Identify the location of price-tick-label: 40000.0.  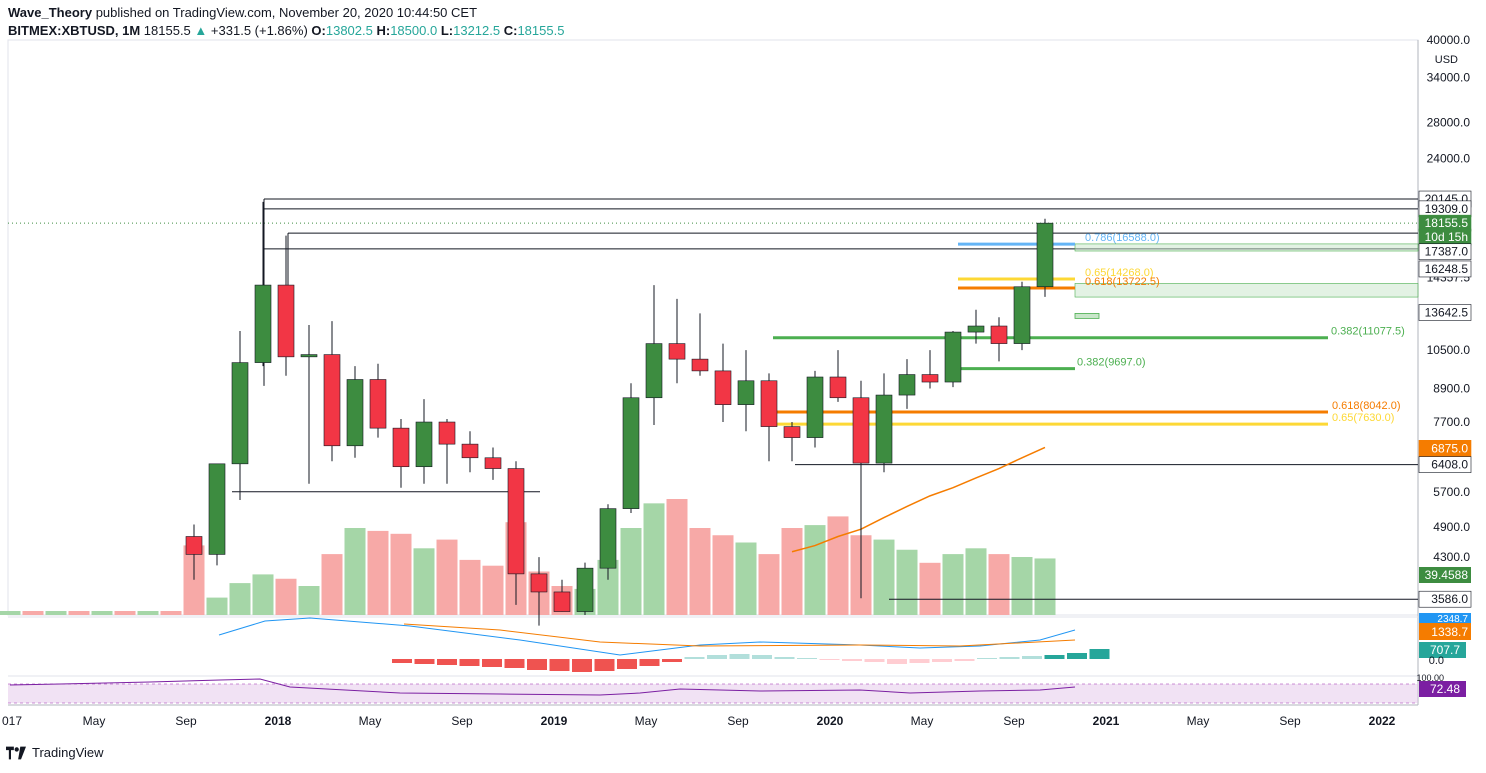
(1449, 40).